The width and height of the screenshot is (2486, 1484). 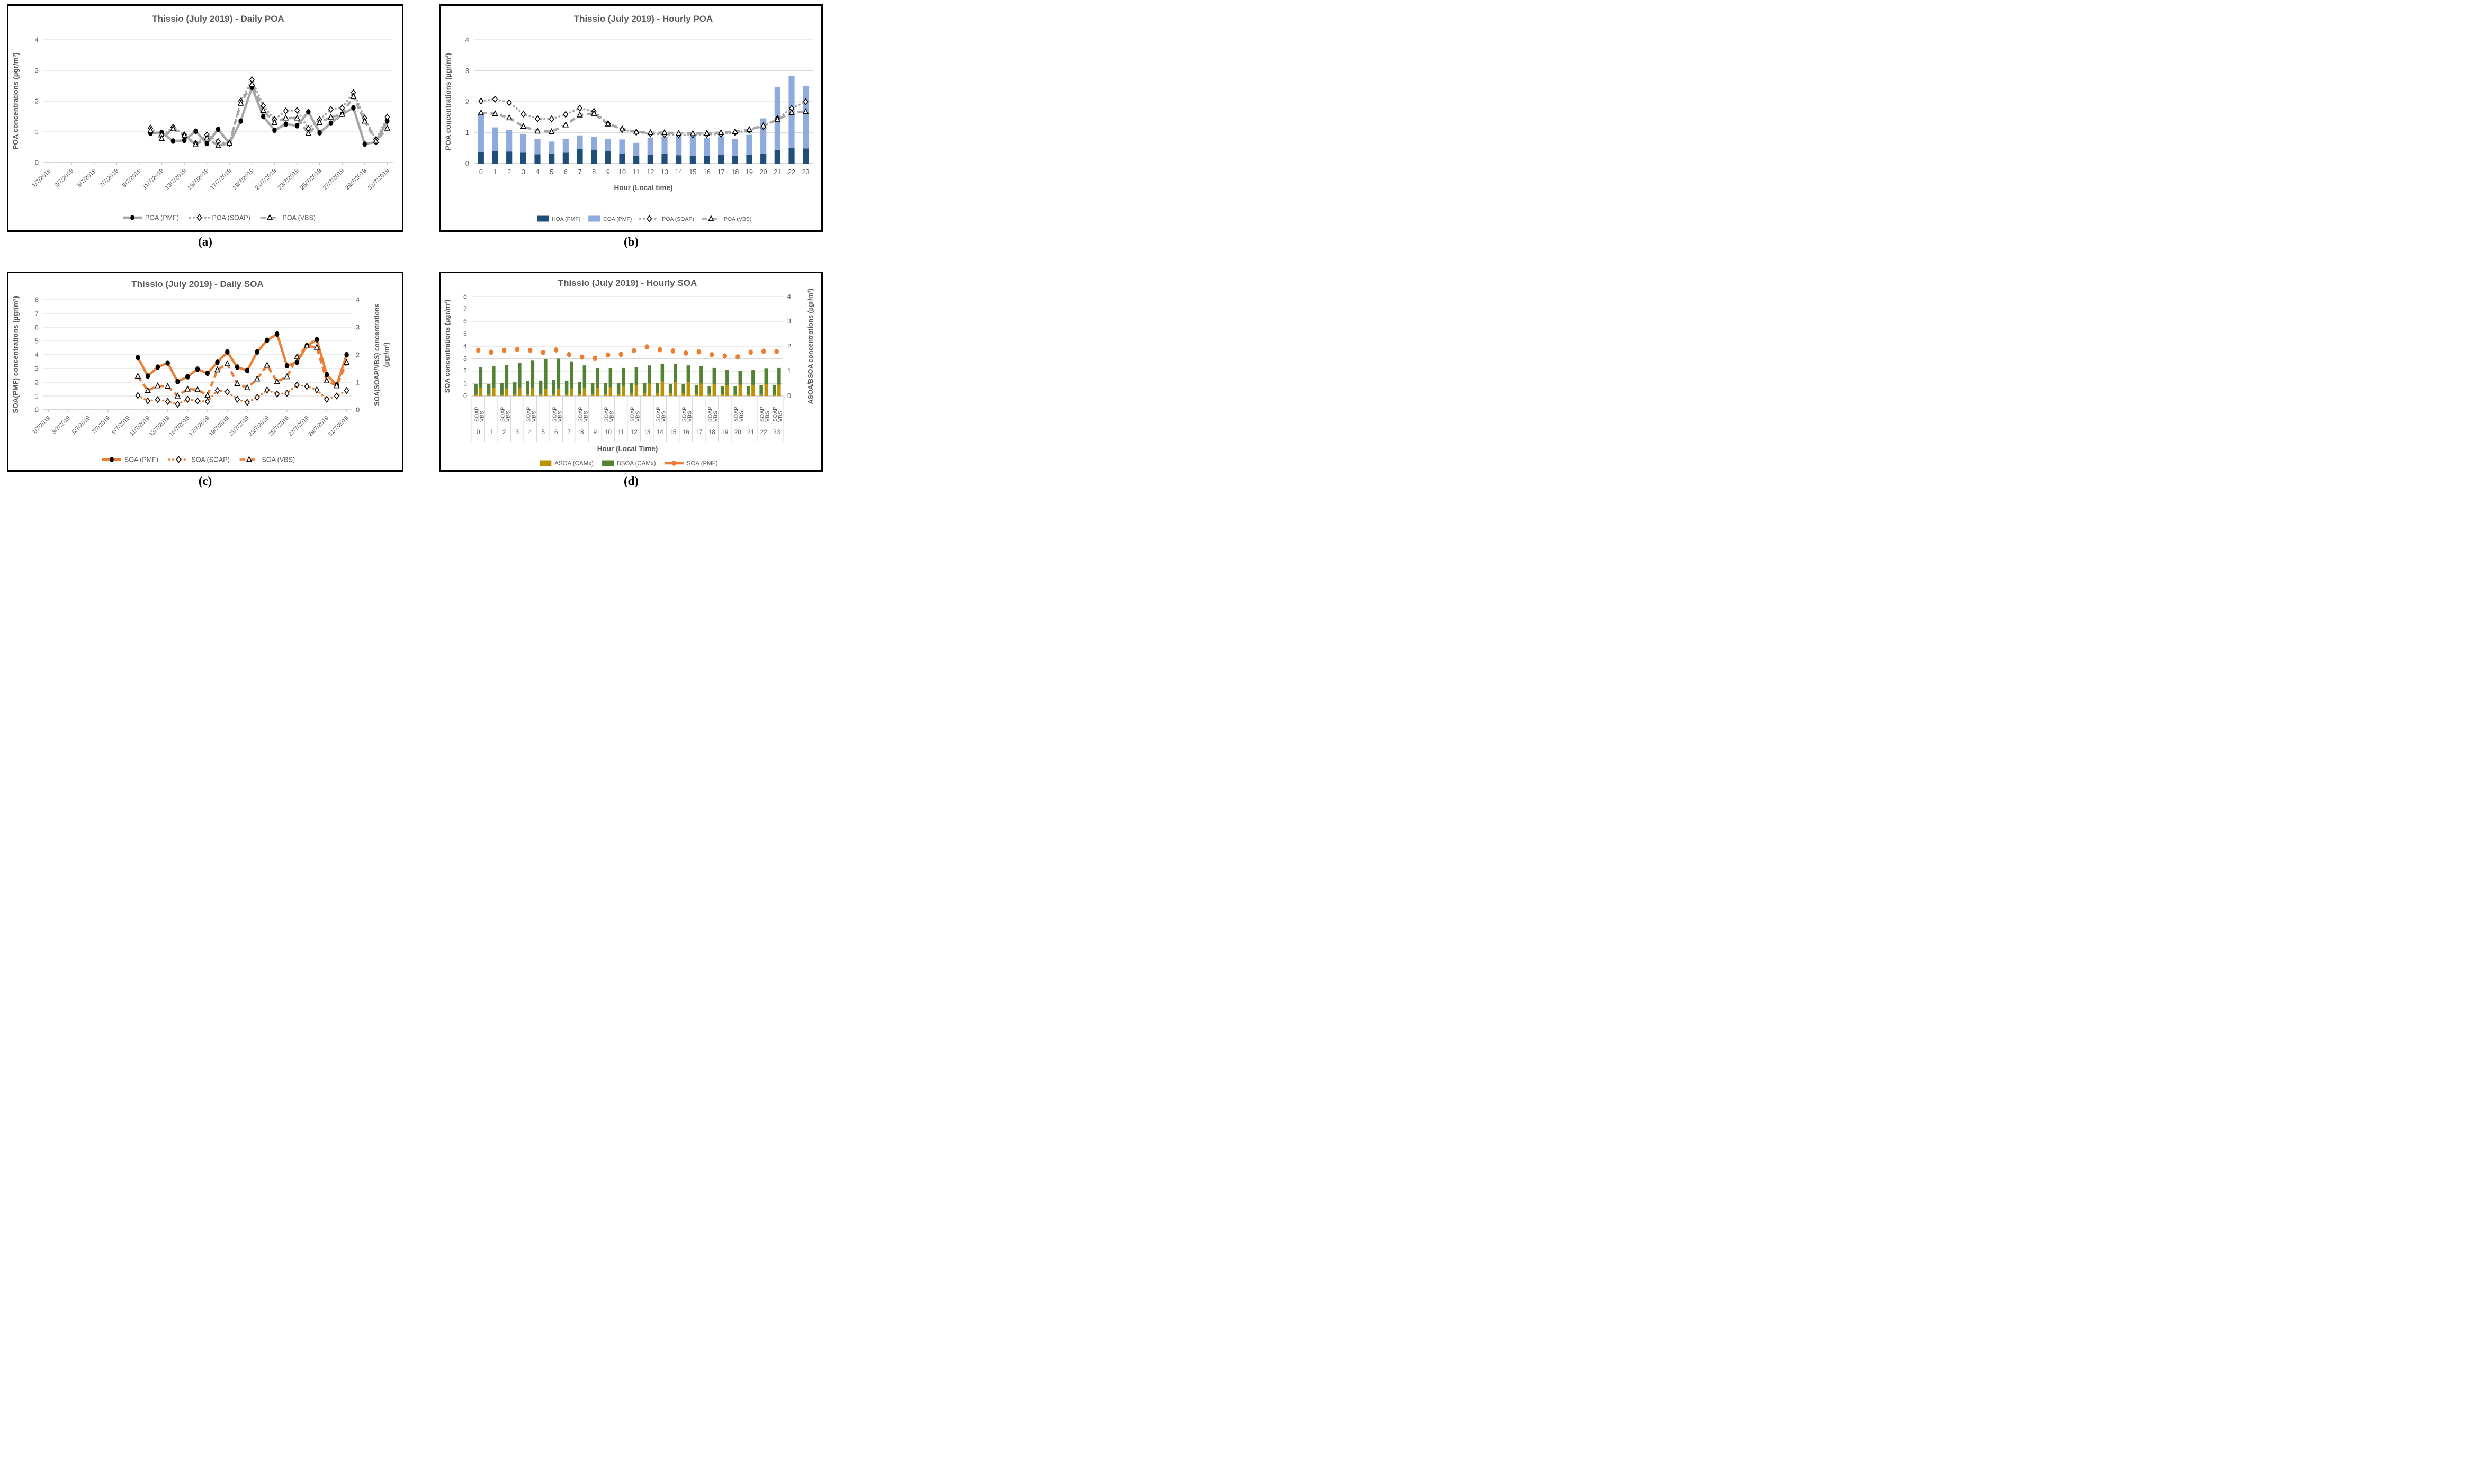 I want to click on svg-text: 6, so click(x=556, y=432).